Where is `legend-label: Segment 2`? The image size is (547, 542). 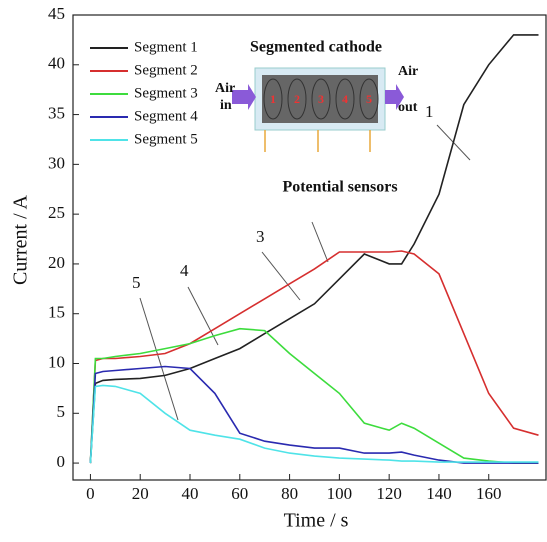 legend-label: Segment 2 is located at coordinates (166, 70).